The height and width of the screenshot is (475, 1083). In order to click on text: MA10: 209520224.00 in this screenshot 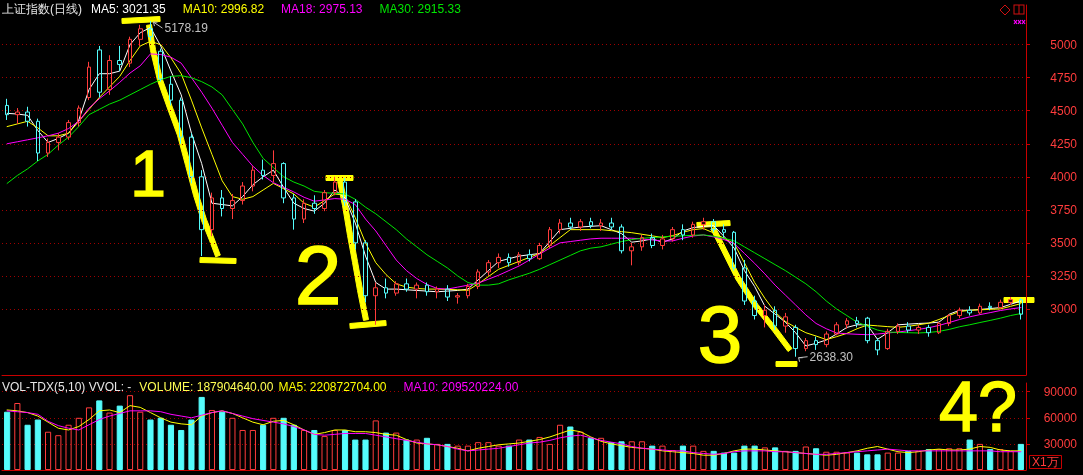, I will do `click(461, 387)`.